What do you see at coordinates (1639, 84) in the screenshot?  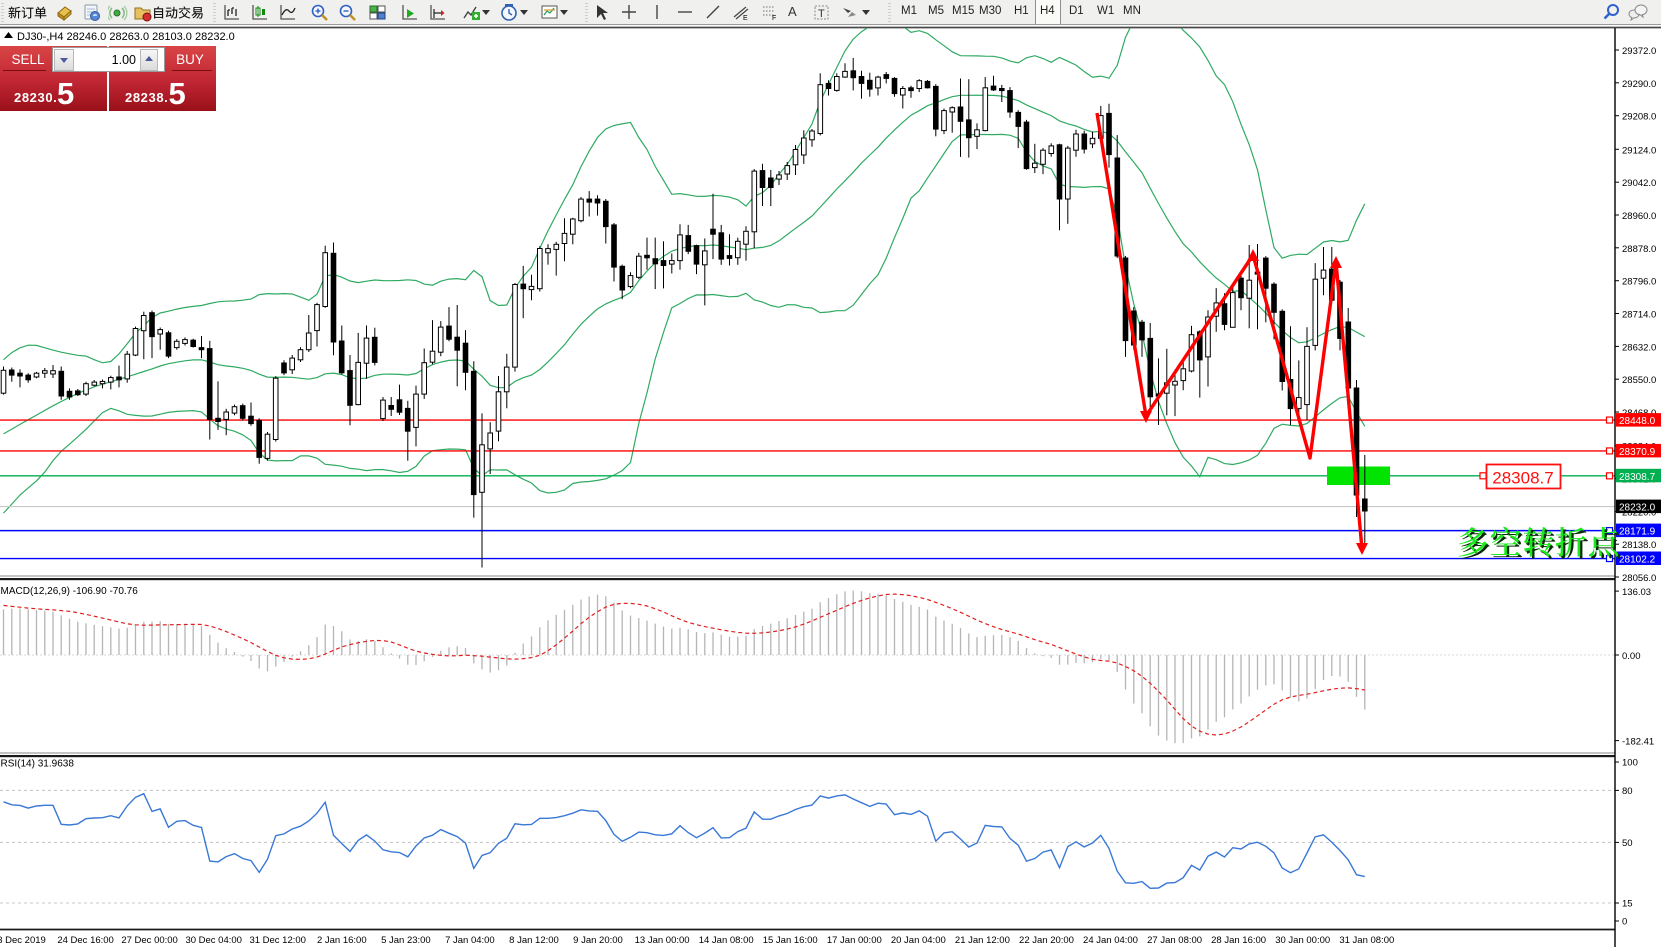 I see `svg-text: 29290.0` at bounding box center [1639, 84].